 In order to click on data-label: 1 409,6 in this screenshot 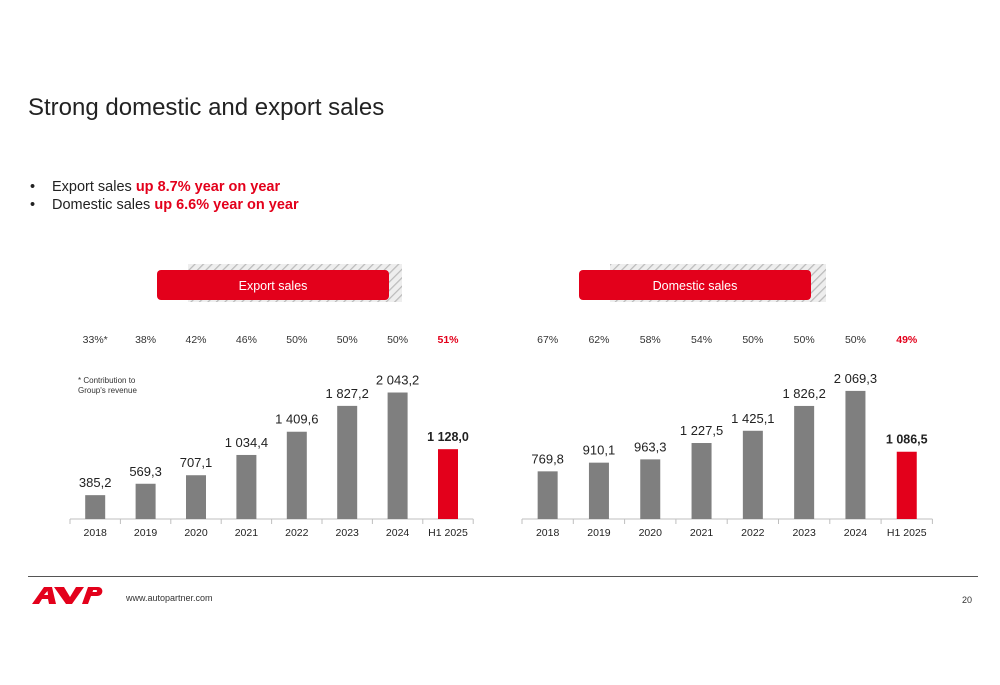, I will do `click(296, 419)`.